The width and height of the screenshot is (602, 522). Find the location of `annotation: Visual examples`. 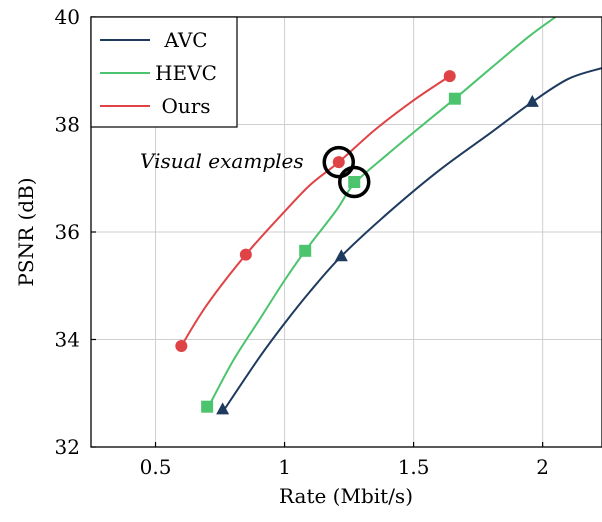

annotation: Visual examples is located at coordinates (255, 172).